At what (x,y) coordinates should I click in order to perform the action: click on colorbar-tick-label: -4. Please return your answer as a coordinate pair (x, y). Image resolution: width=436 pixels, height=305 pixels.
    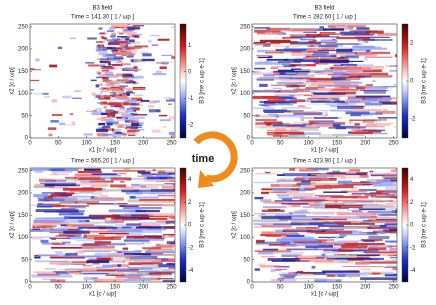
    Looking at the image, I should click on (413, 271).